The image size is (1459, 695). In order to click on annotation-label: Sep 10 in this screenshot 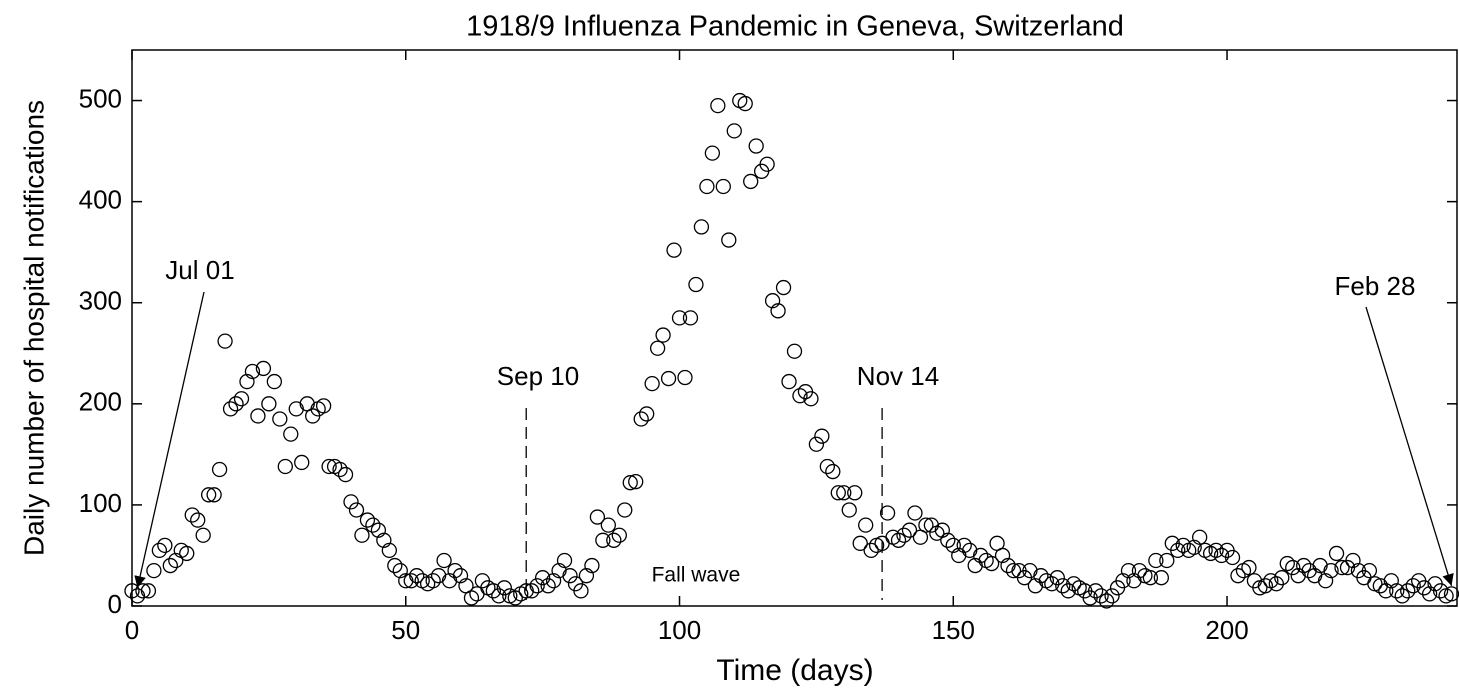, I will do `click(538, 376)`.